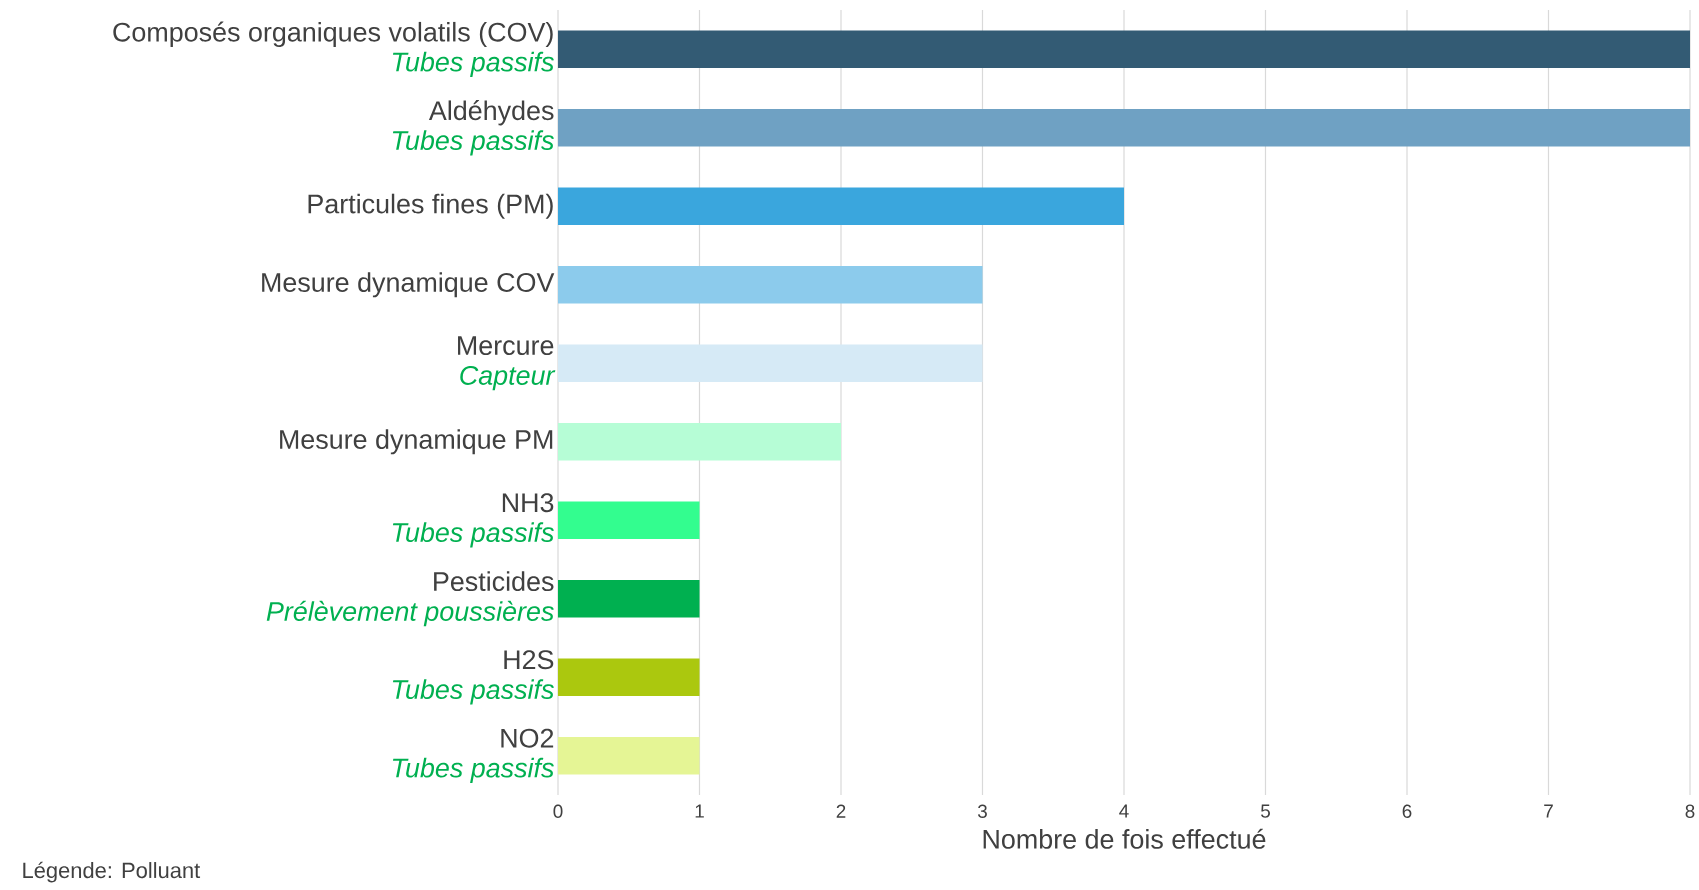 Image resolution: width=1699 pixels, height=890 pixels. What do you see at coordinates (982, 811) in the screenshot?
I see `x-tick-label: 3` at bounding box center [982, 811].